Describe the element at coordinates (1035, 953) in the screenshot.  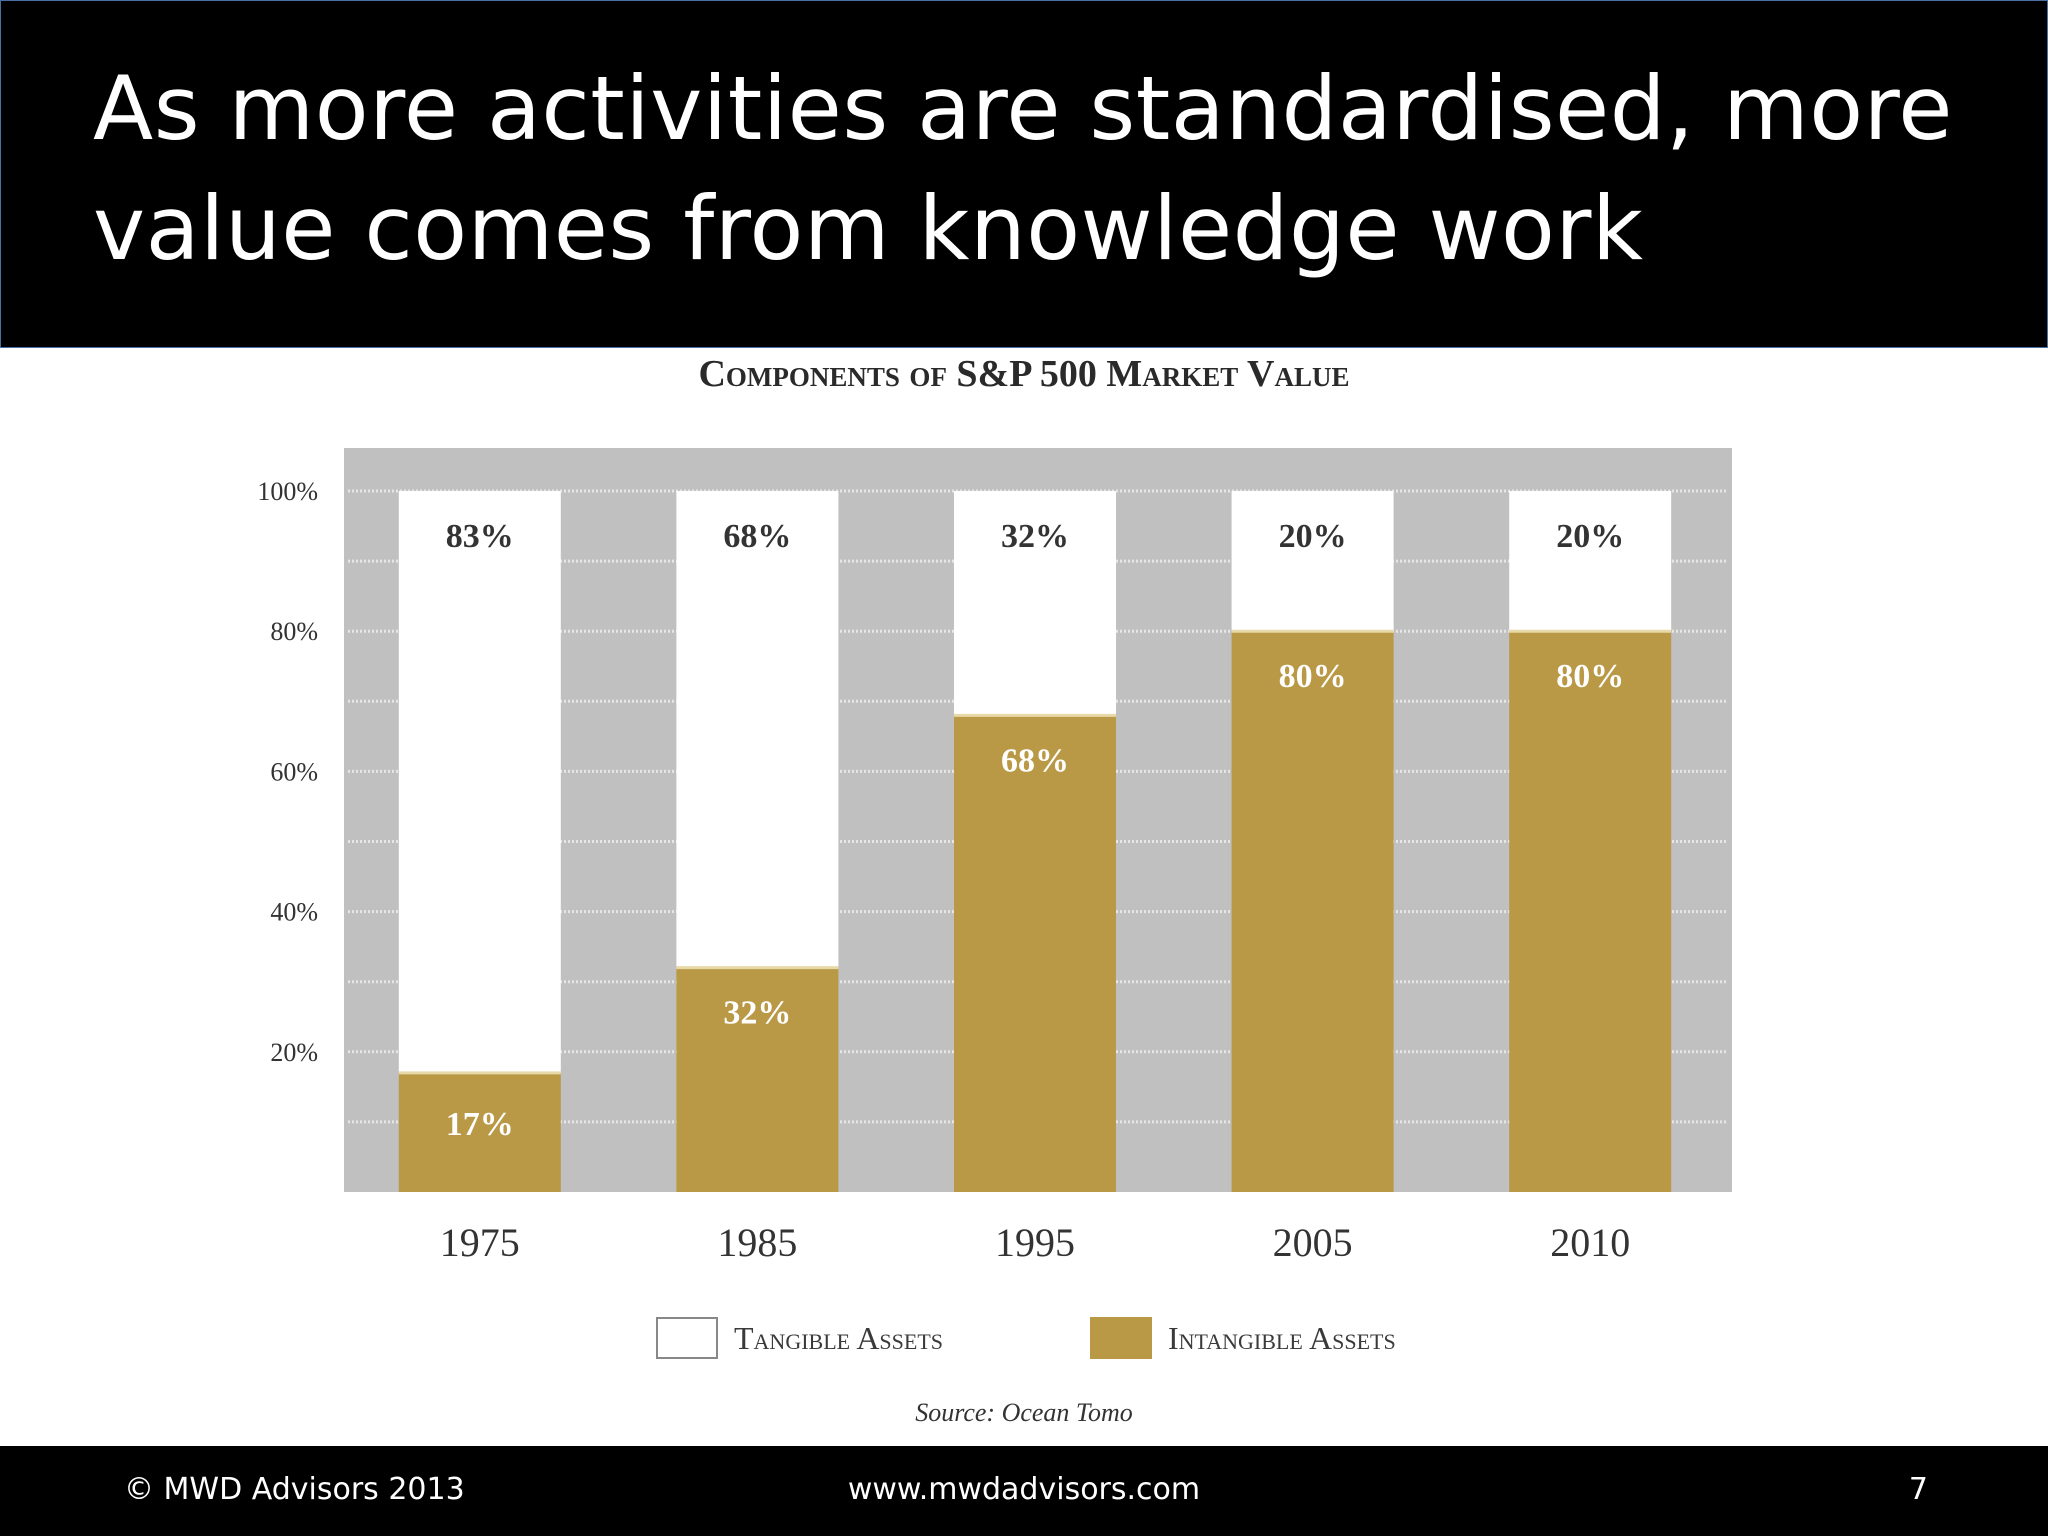
I see `bar-intangible-1995` at that location.